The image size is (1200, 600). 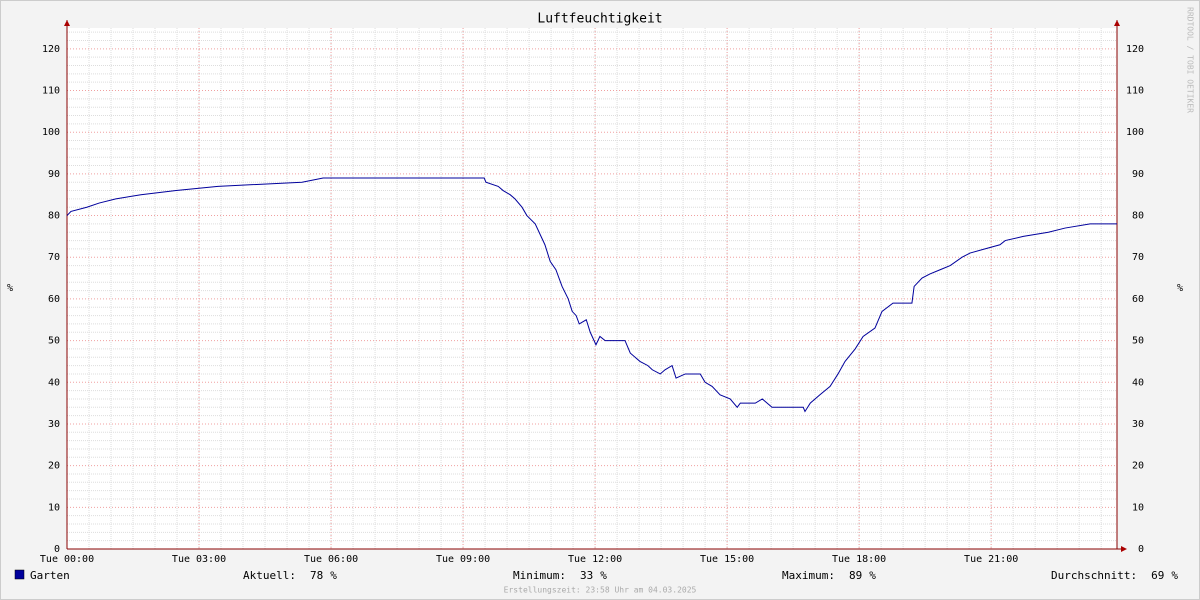 What do you see at coordinates (463, 559) in the screenshot?
I see `x-tick-label: Tue 09:00` at bounding box center [463, 559].